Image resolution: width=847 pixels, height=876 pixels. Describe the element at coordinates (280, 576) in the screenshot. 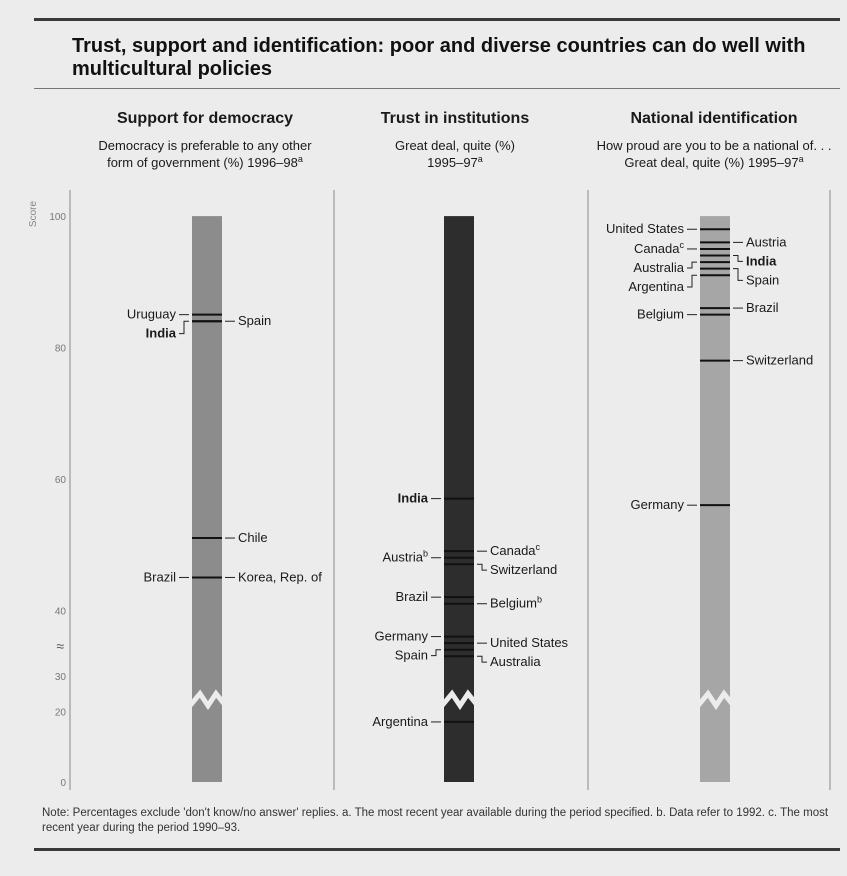

I see `country-label: Korea, Rep. of` at that location.